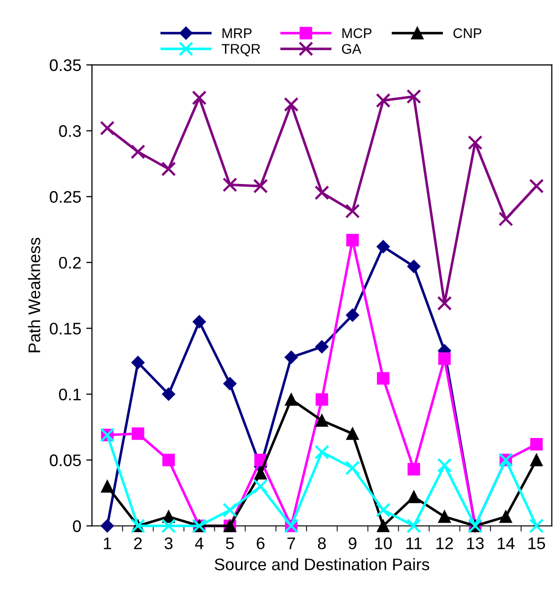 The width and height of the screenshot is (554, 601). Describe the element at coordinates (237, 33) in the screenshot. I see `legend-label: MRP` at that location.